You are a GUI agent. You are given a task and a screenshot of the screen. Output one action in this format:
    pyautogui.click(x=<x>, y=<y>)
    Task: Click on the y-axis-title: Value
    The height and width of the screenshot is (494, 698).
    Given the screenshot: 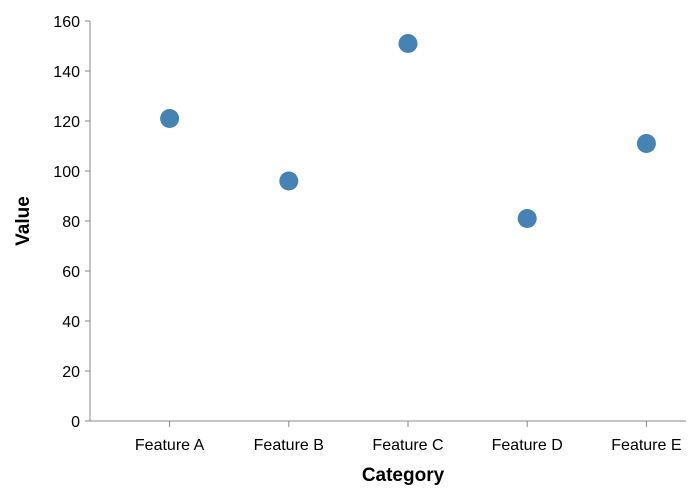 What is the action you would take?
    pyautogui.click(x=23, y=221)
    